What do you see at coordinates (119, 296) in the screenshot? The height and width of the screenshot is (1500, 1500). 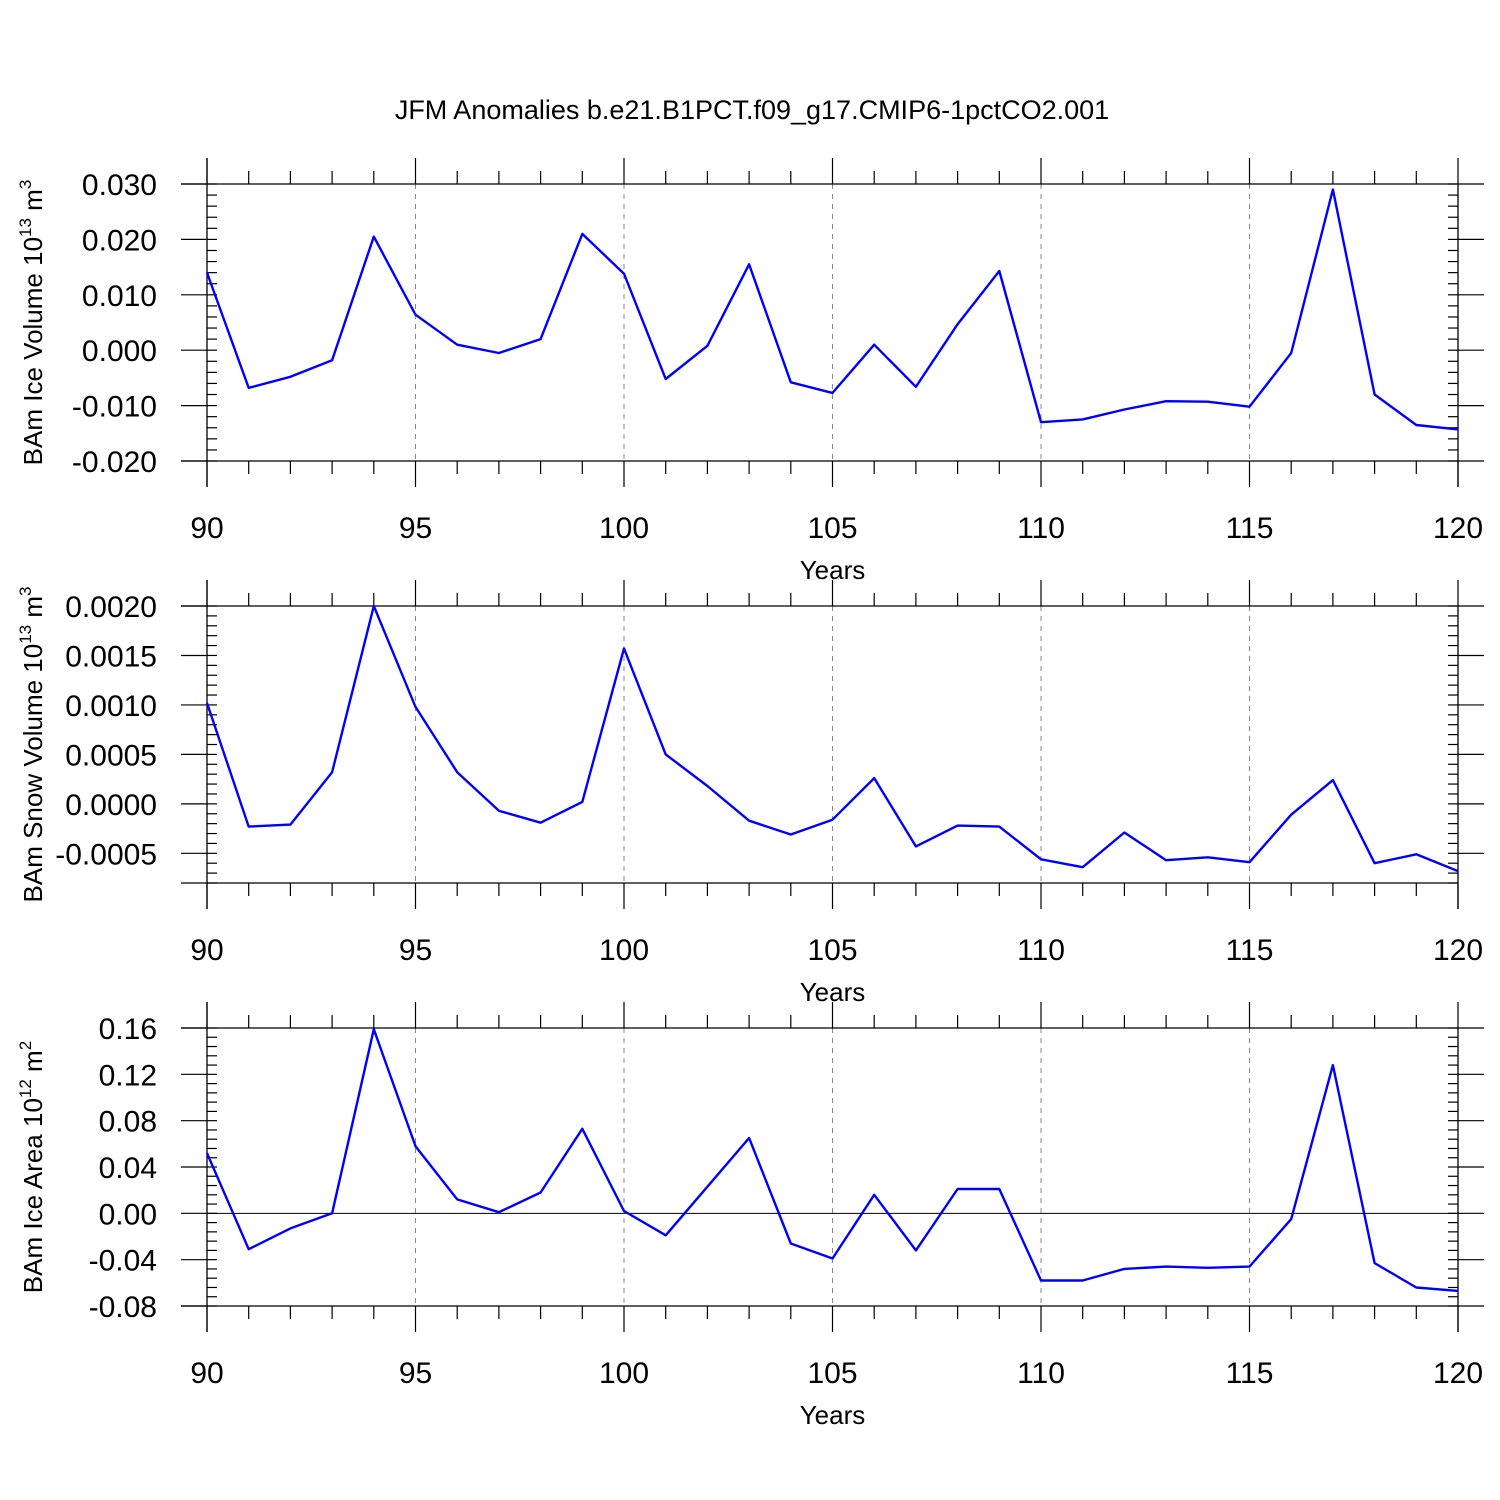 I see `y-tick-label: 0.010` at bounding box center [119, 296].